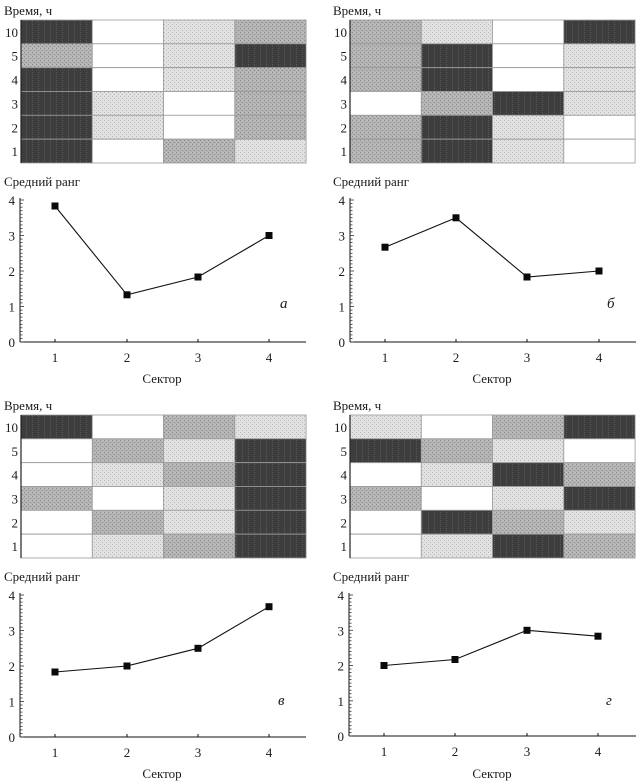 The width and height of the screenshot is (642, 784). I want to click on heatmap-cell-r2-s2-rank3, so click(128, 522).